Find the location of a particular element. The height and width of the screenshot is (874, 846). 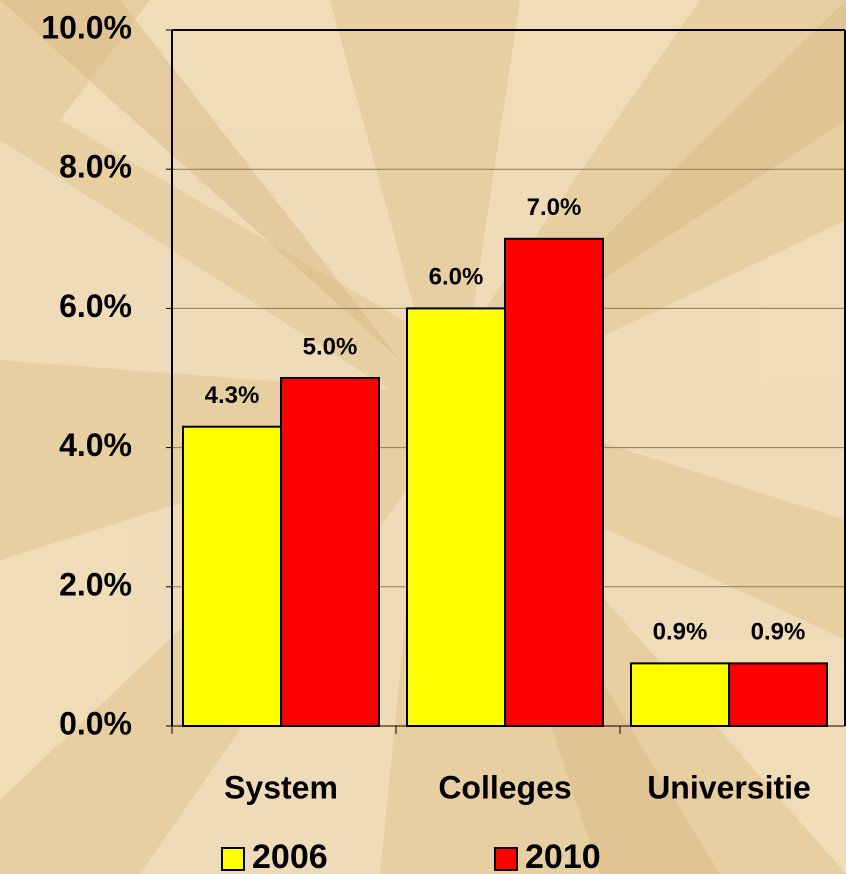

y-tick-label: 0.0% is located at coordinates (95, 723).